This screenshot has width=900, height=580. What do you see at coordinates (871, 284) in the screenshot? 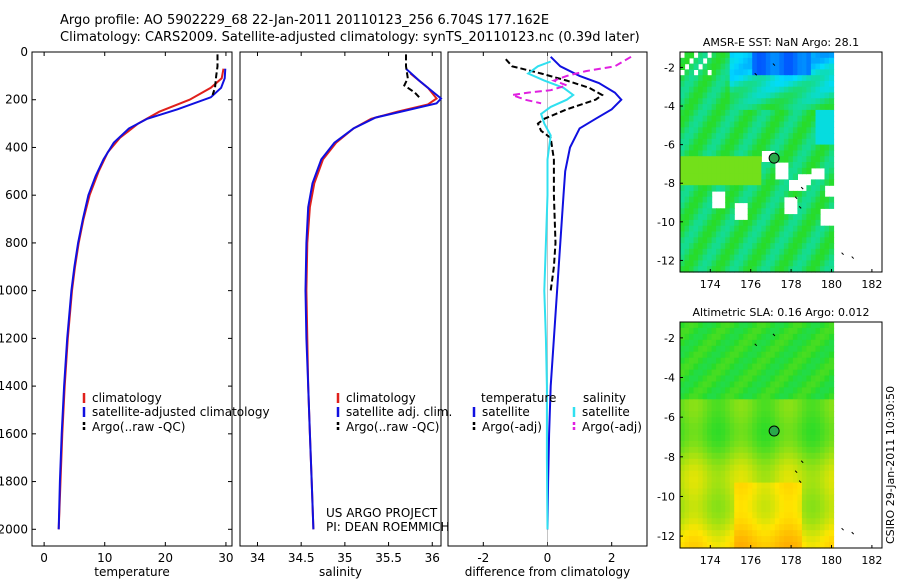
I see `sst_map-xtick-label: 182` at bounding box center [871, 284].